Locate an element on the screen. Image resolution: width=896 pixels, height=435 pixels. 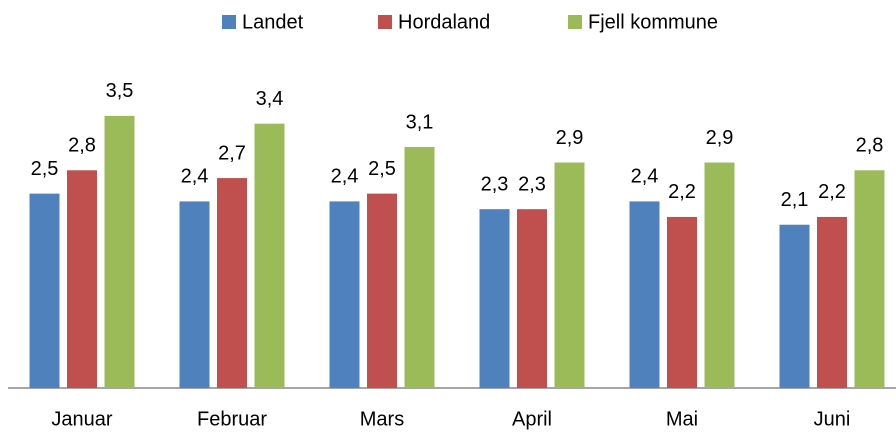
value-label: 2,1 is located at coordinates (795, 200).